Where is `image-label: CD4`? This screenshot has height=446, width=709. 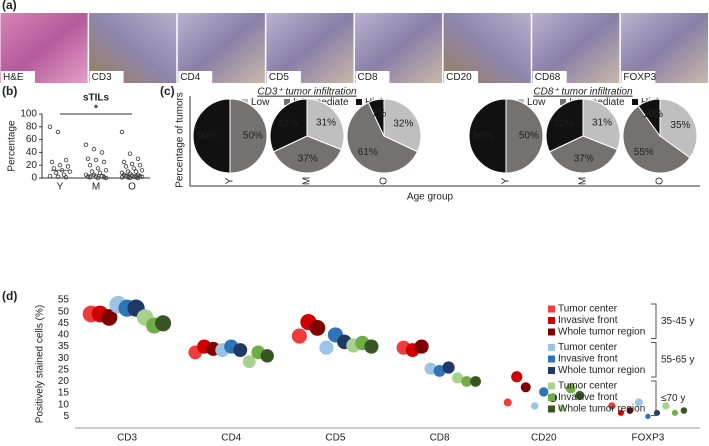
image-label: CD4 is located at coordinates (190, 77).